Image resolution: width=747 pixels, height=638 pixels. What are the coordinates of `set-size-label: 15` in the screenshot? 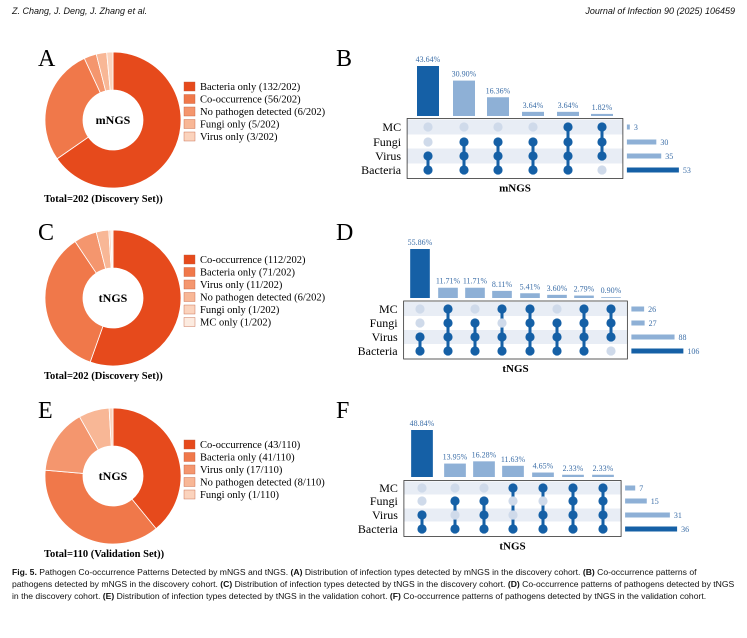 It's located at (655, 501).